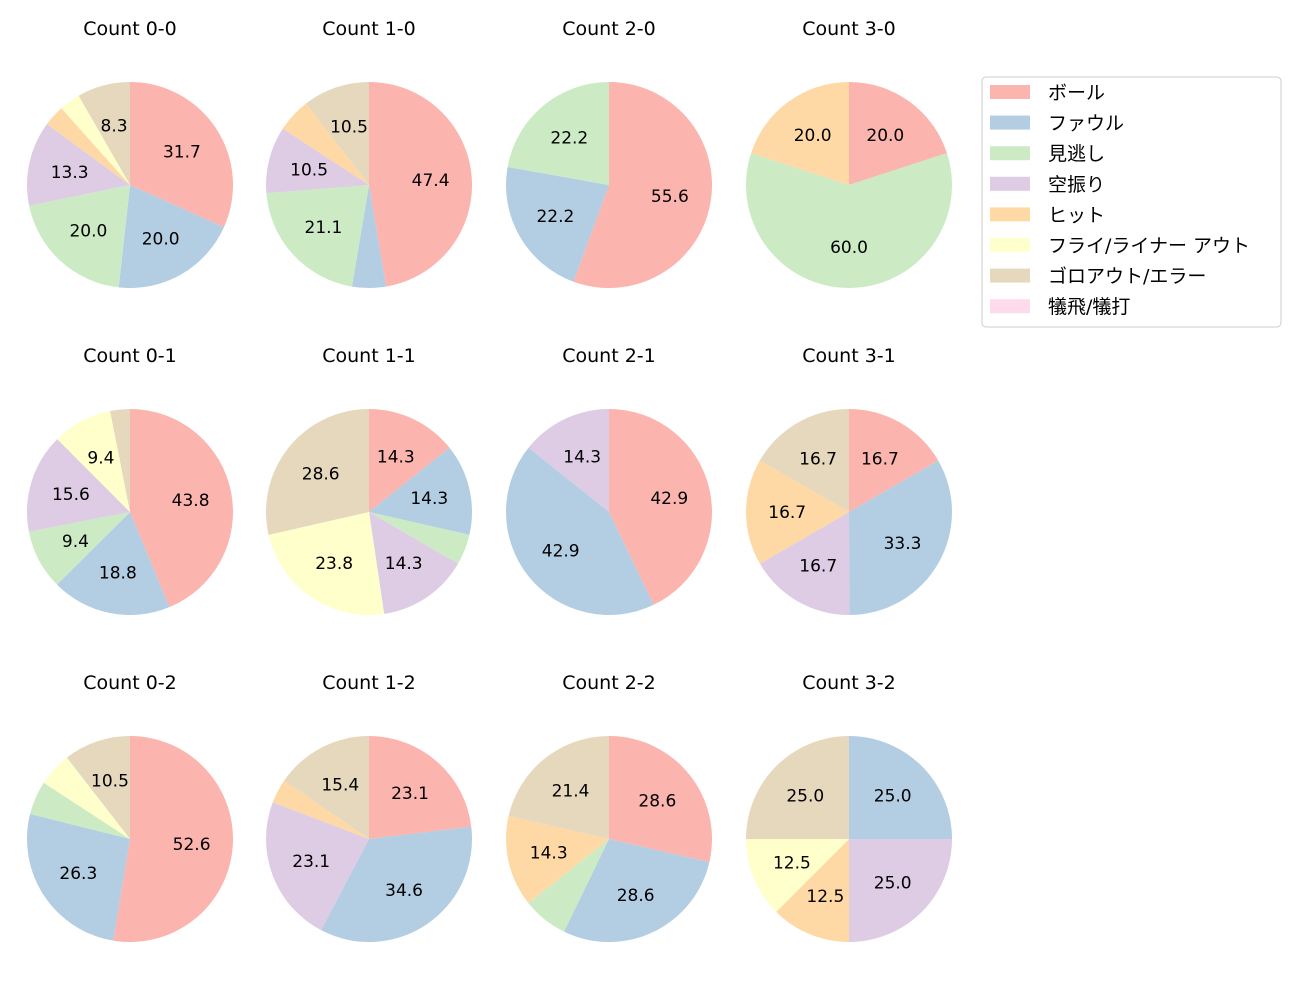  Describe the element at coordinates (849, 248) in the screenshot. I see `slice-label: 60.0` at that location.